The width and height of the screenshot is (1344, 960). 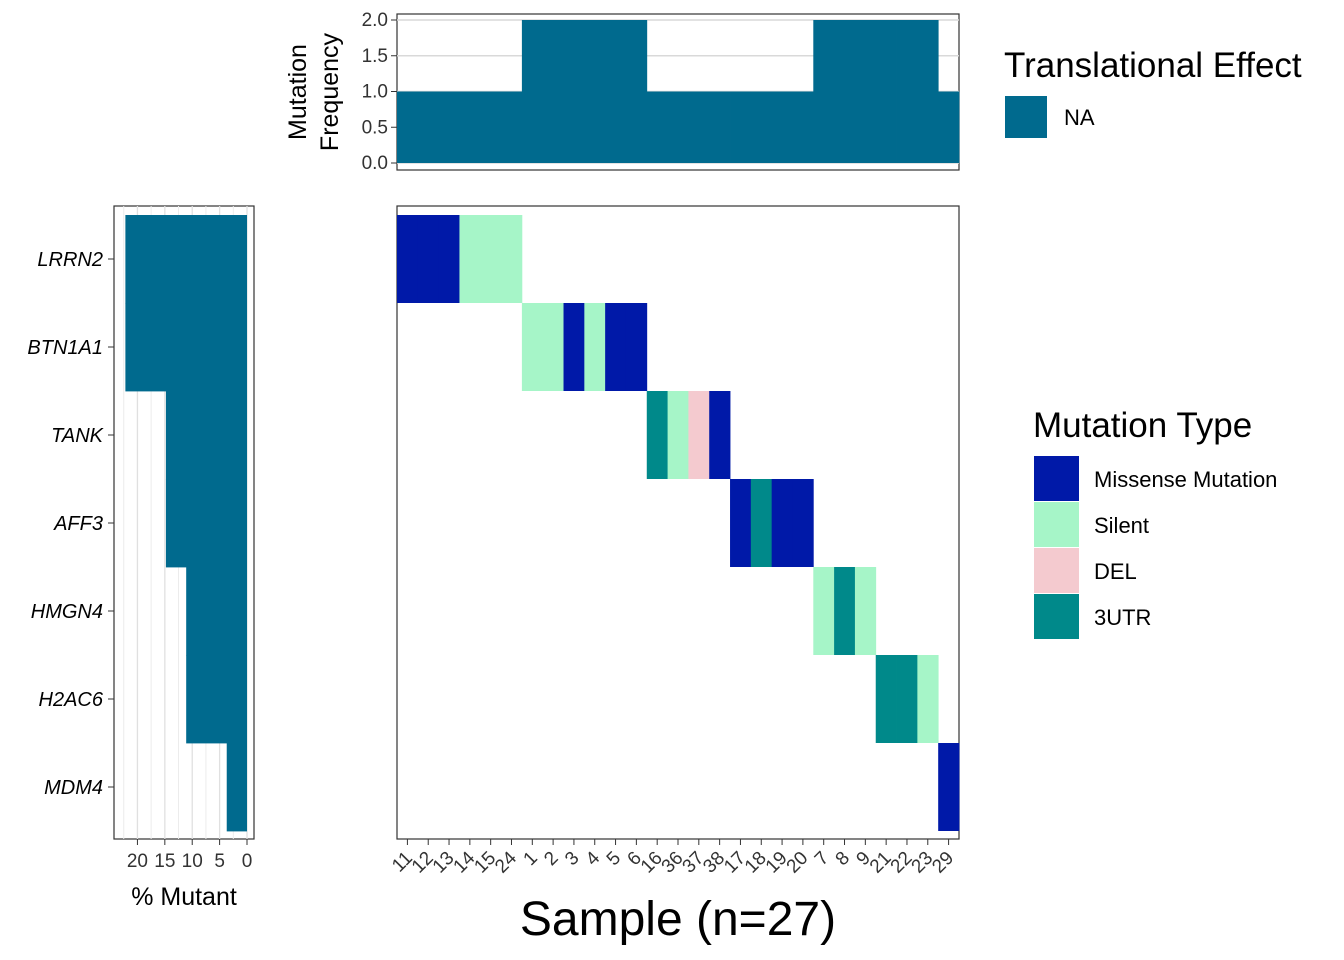 What do you see at coordinates (65, 348) in the screenshot?
I see `gene-label-btn1a1: BTN1A1` at bounding box center [65, 348].